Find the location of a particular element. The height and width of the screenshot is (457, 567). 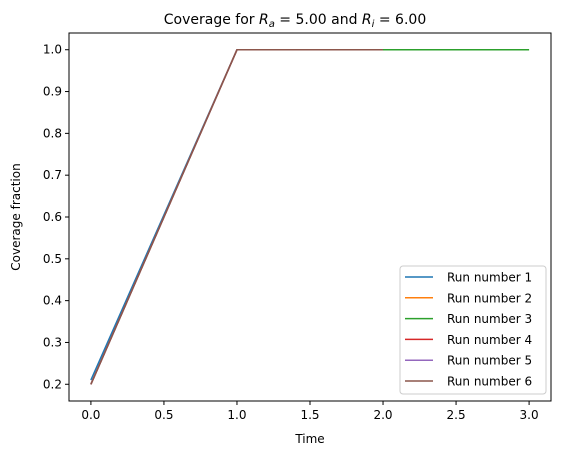

y-tick-label: 0.3 is located at coordinates (52, 342).